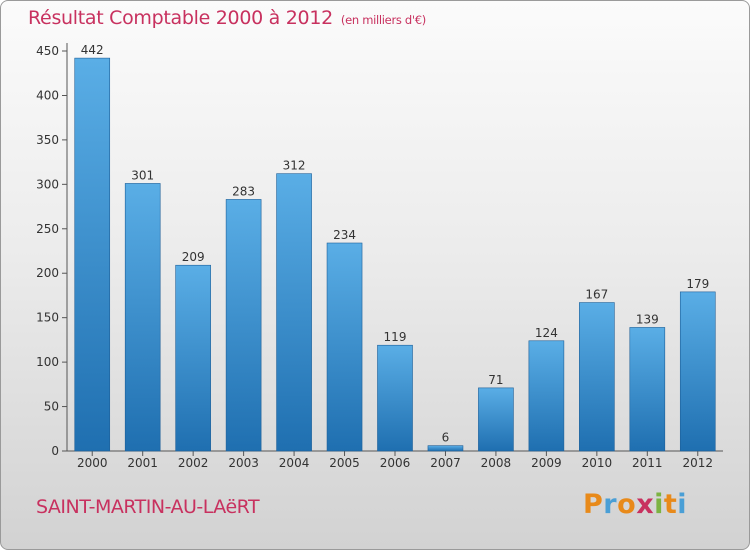 Image resolution: width=750 pixels, height=550 pixels. What do you see at coordinates (395, 337) in the screenshot?
I see `data-label: 119` at bounding box center [395, 337].